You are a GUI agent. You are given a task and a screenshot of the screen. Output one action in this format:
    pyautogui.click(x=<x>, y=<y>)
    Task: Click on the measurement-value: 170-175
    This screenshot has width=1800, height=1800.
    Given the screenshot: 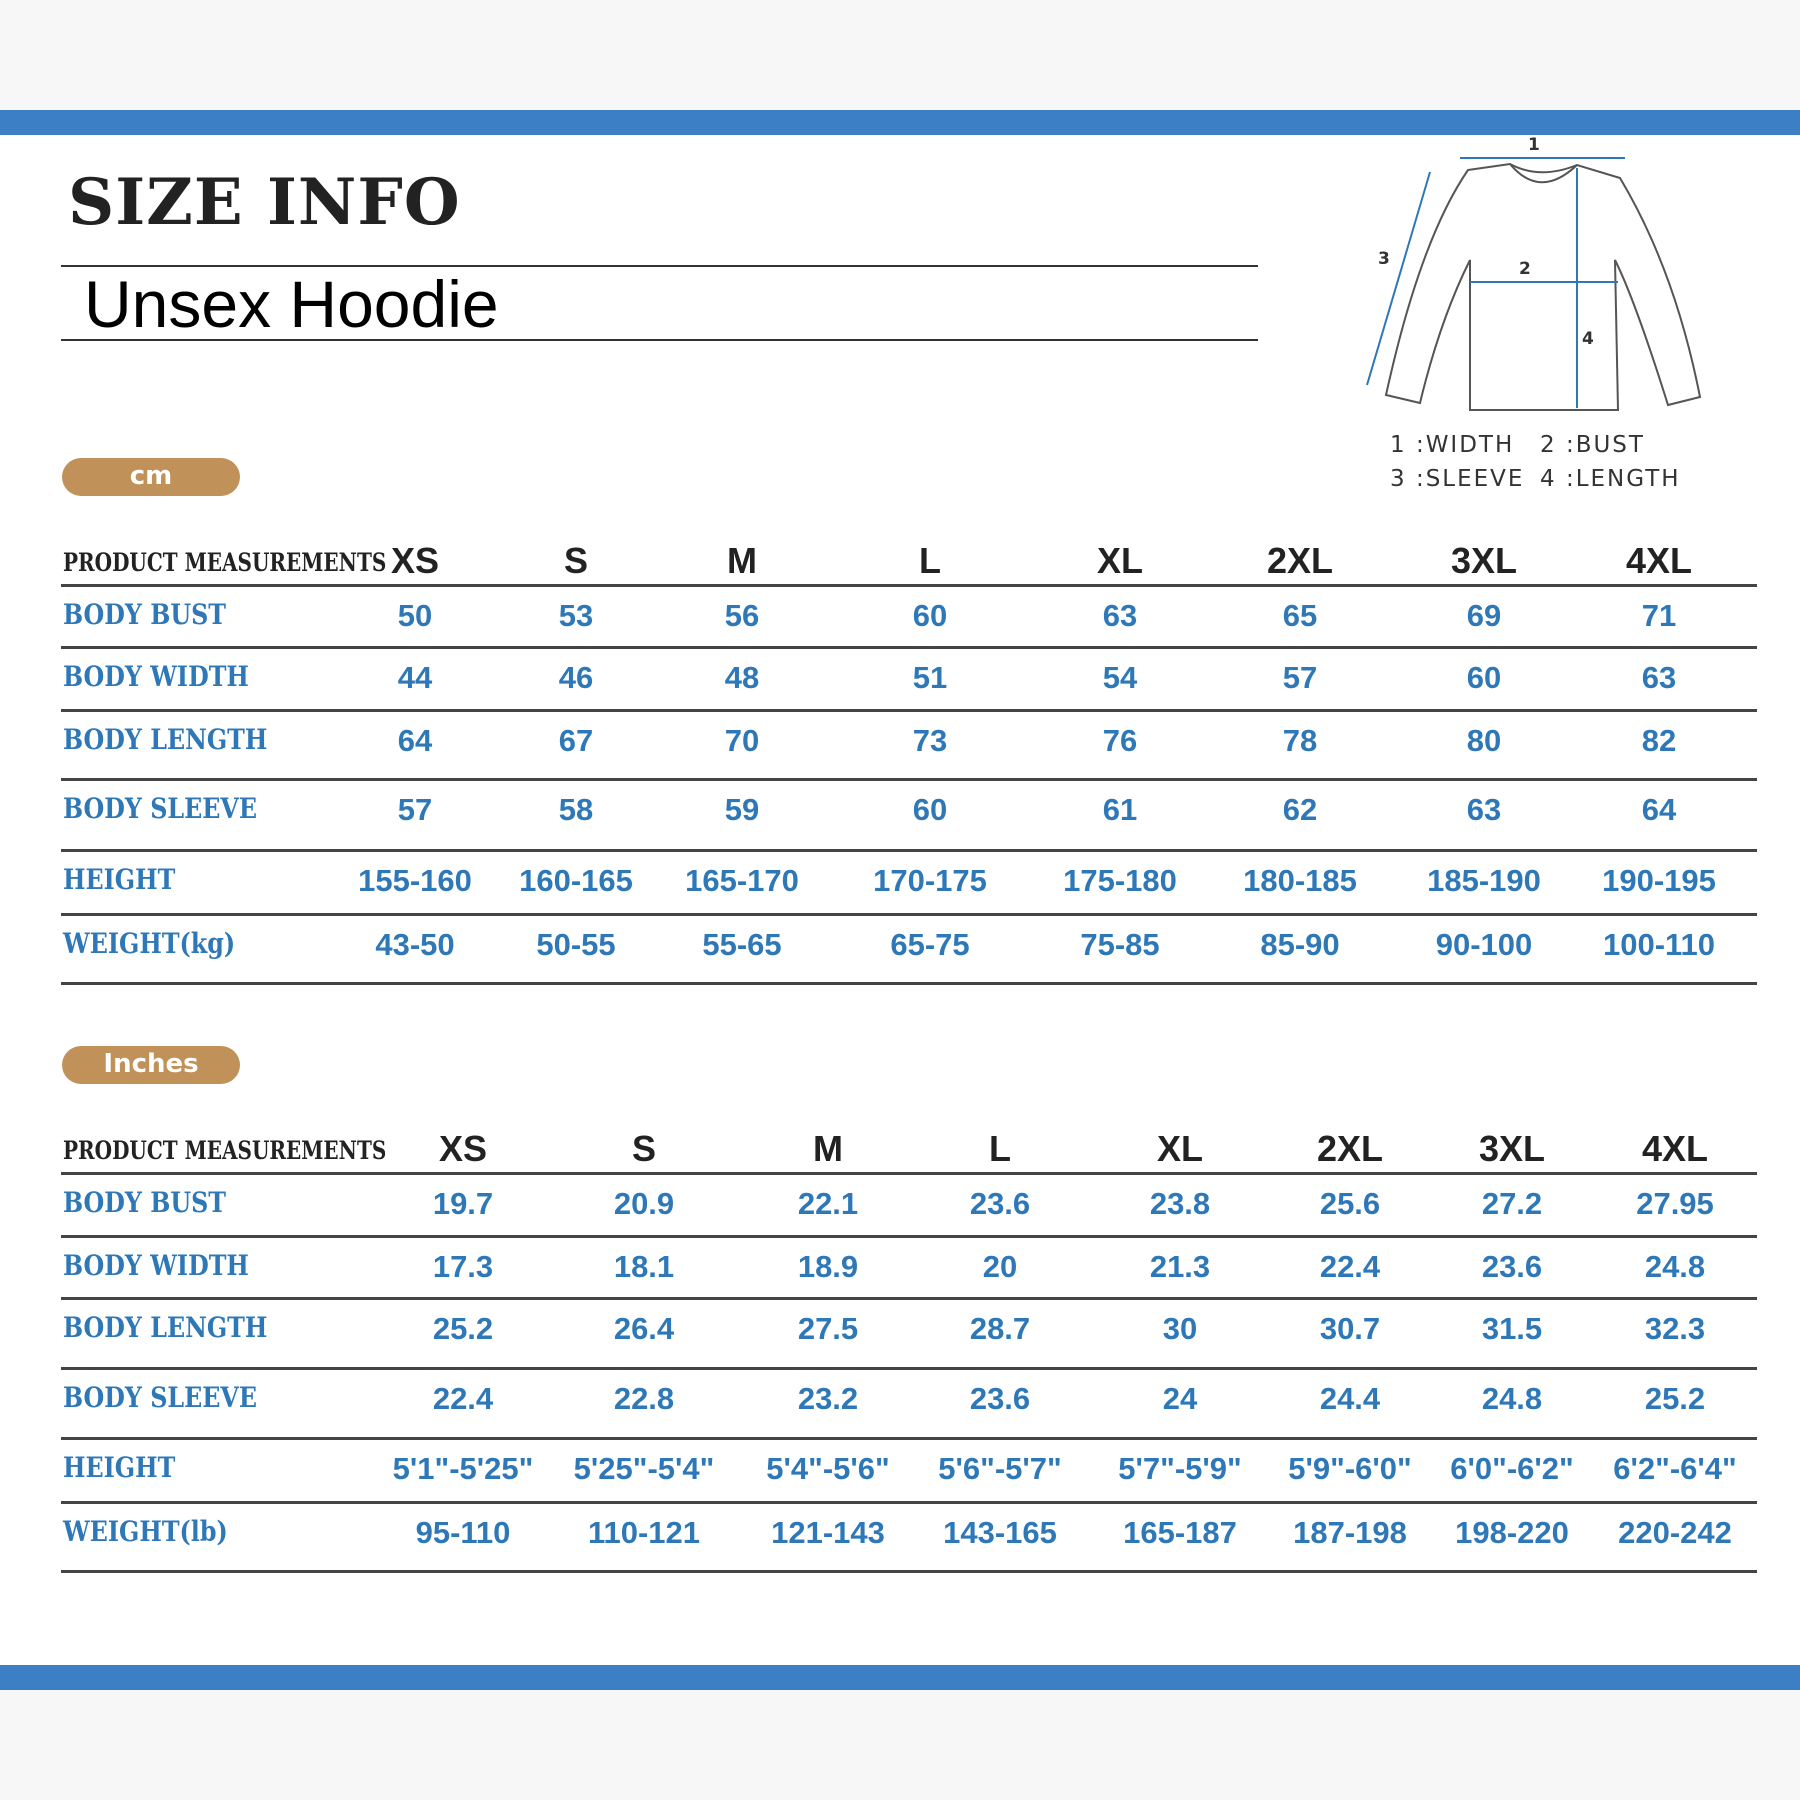 What is the action you would take?
    pyautogui.click(x=930, y=880)
    